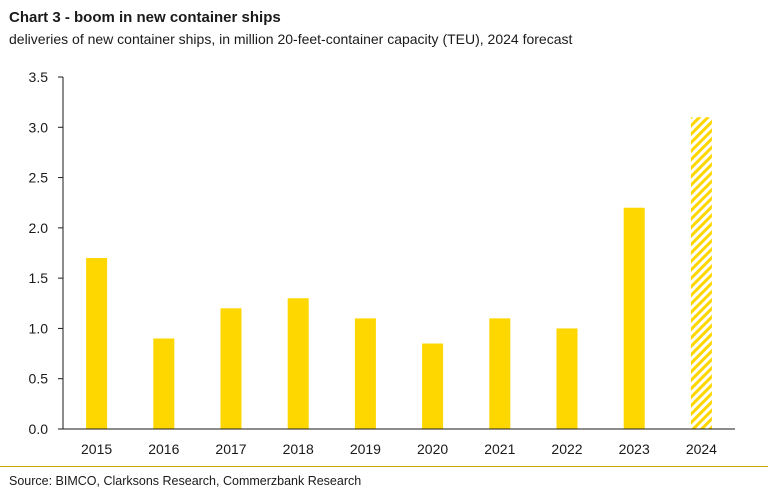 The width and height of the screenshot is (768, 498). I want to click on x-tick-label: 2024, so click(701, 449).